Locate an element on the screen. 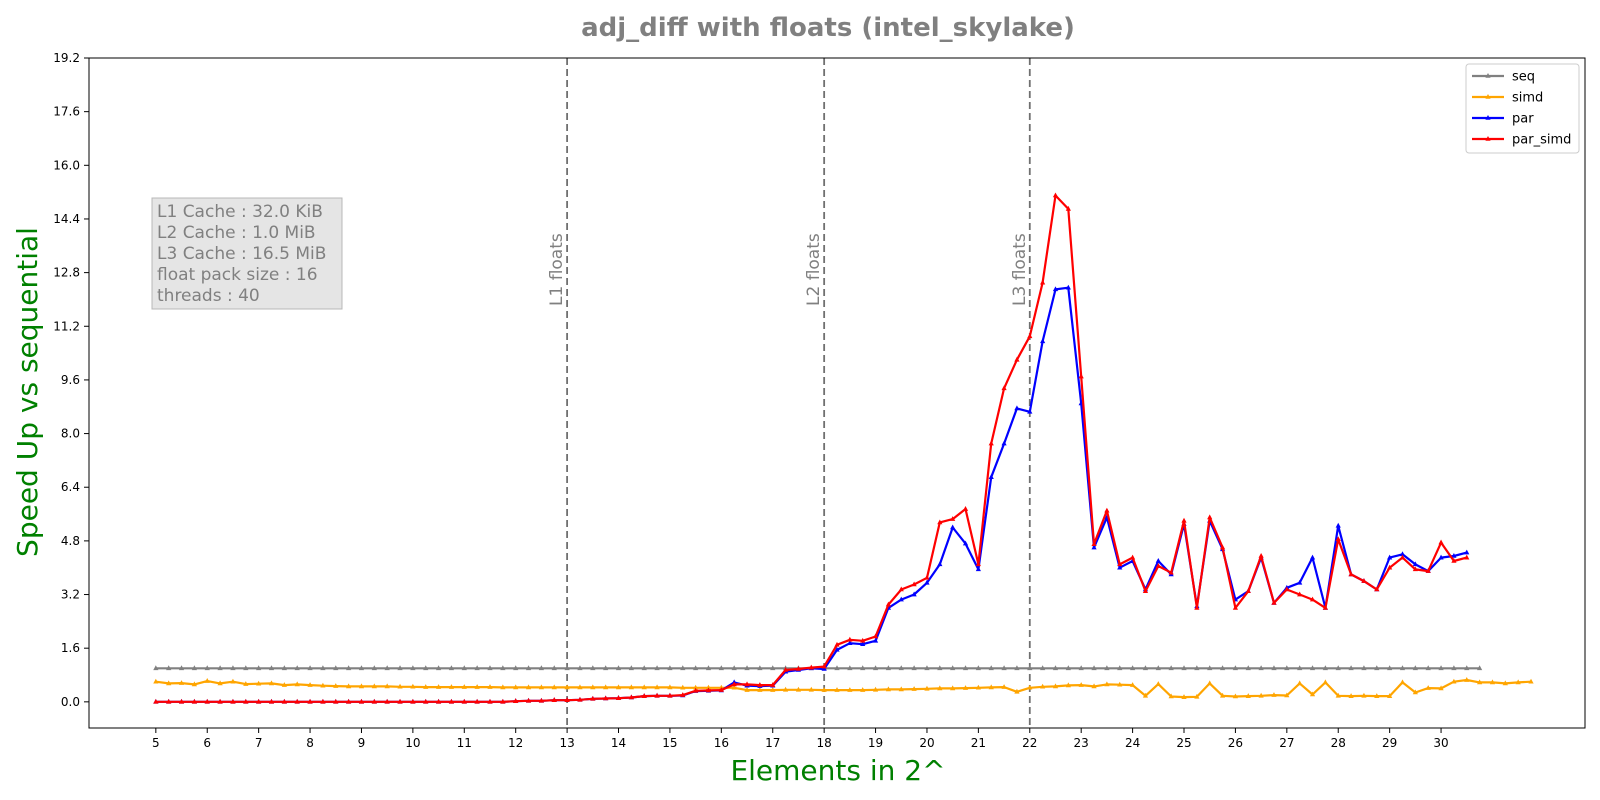 This screenshot has height=800, width=1600. x-tick-label: 18 is located at coordinates (824, 743).